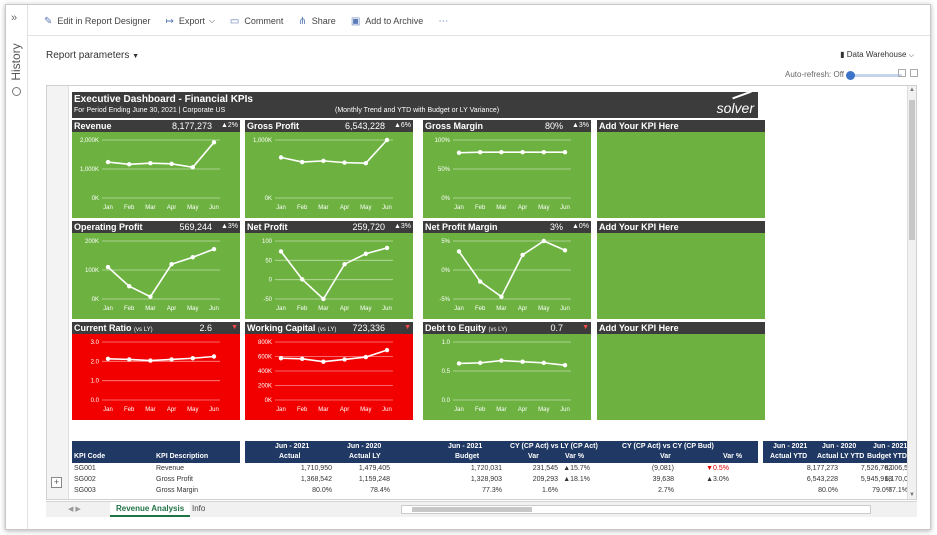  What do you see at coordinates (325, 376) in the screenshot?
I see `kpi-sparkline-chart: 800K 600K 400K 200K 0K Jan Feb Mar Apr May Jun` at bounding box center [325, 376].